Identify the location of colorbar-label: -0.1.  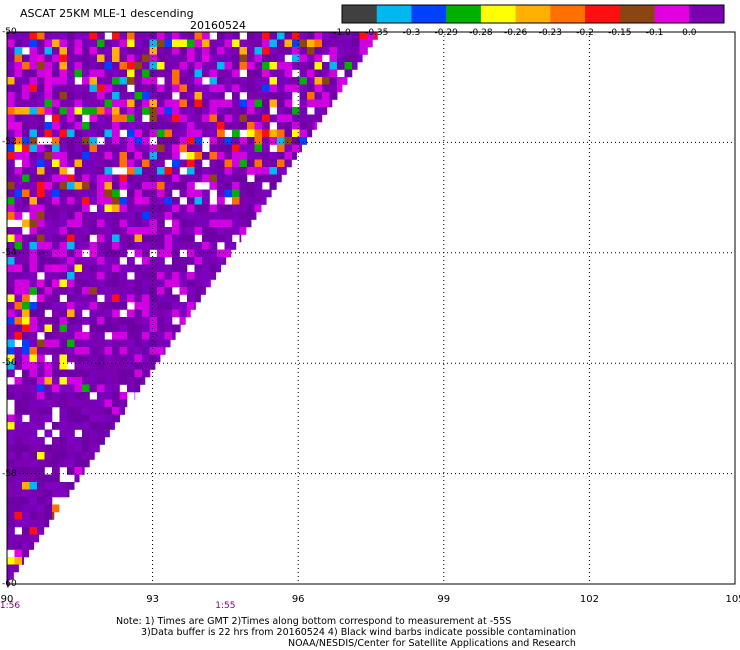
(654, 33).